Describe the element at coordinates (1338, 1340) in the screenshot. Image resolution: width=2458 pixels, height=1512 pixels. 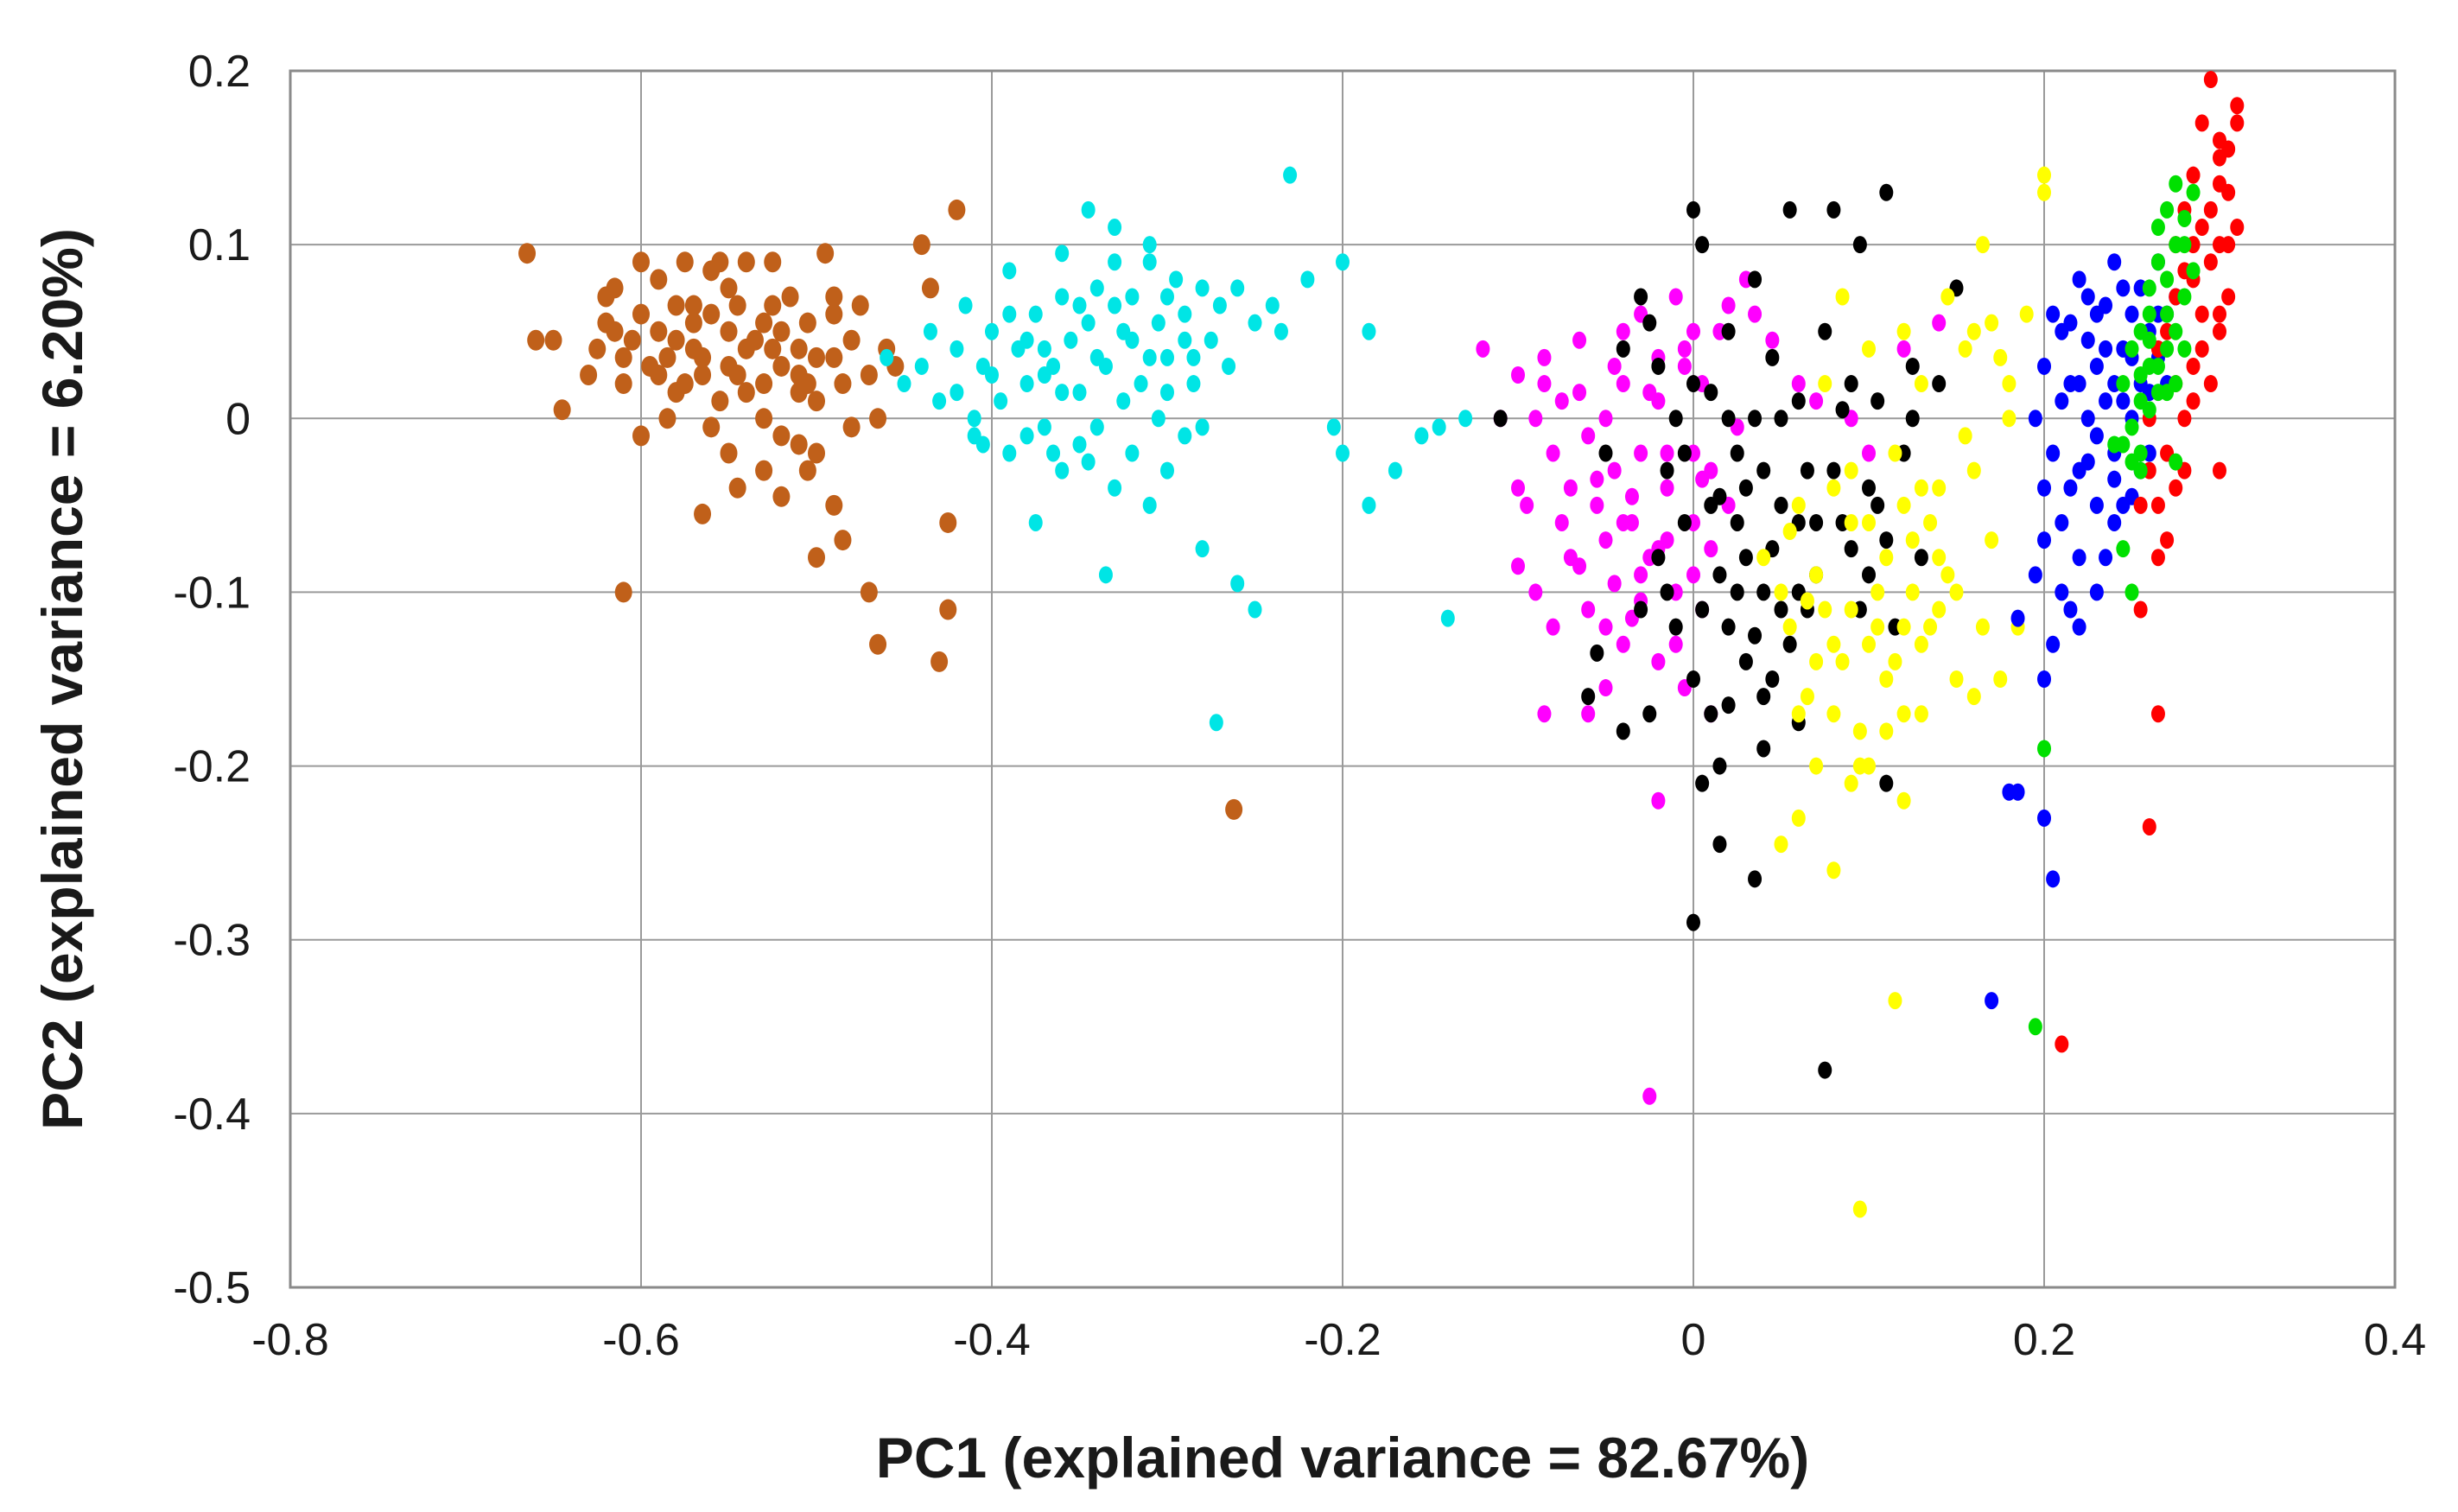
I see `x-axis-tick-labels: -0.8 -0.6 -0.4 -0.2 0 0.2 0.4` at that location.